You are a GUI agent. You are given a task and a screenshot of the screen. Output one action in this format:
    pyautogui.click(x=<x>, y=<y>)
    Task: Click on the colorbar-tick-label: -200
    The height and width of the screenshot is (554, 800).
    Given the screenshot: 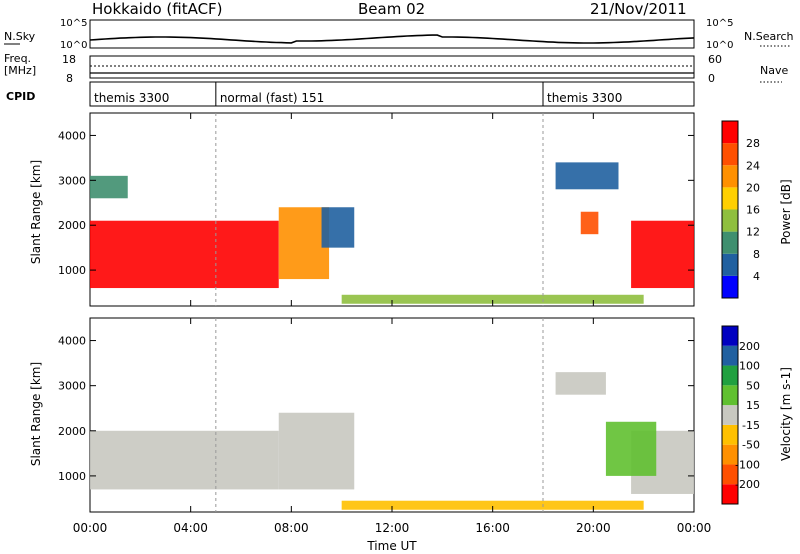 What is the action you would take?
    pyautogui.click(x=747, y=484)
    